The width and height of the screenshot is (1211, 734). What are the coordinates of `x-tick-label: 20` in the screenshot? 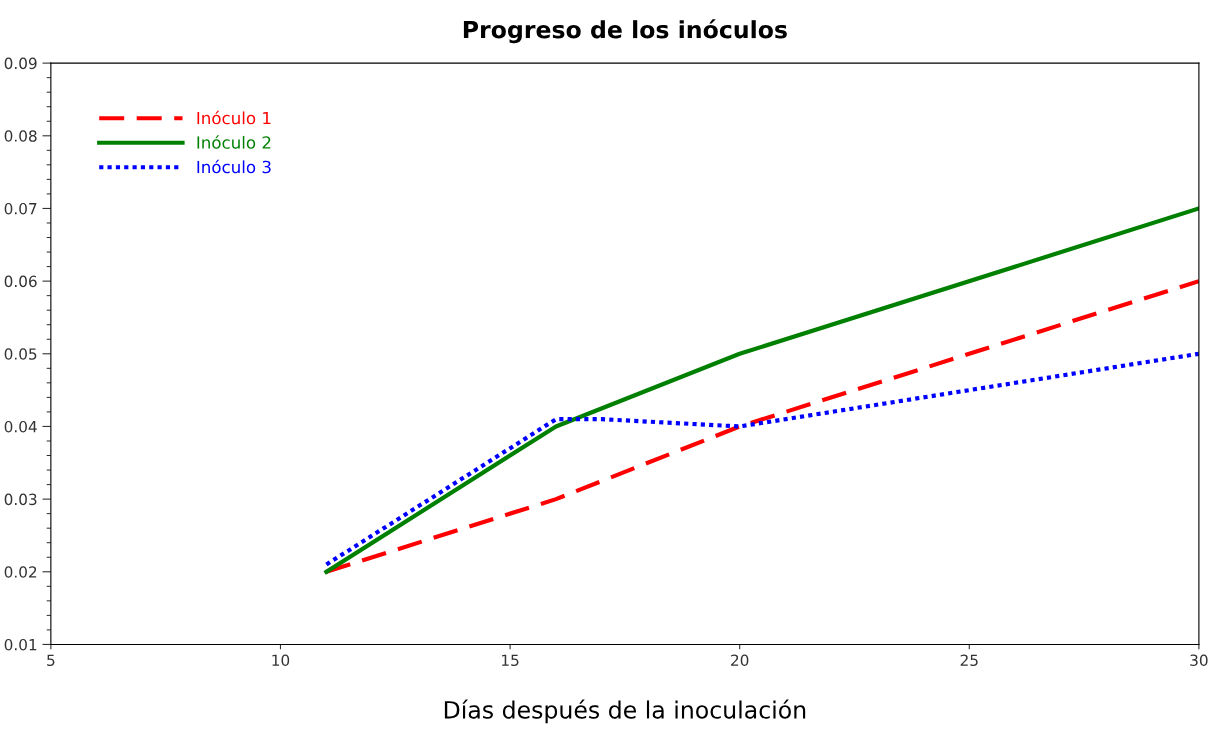 It's located at (740, 660).